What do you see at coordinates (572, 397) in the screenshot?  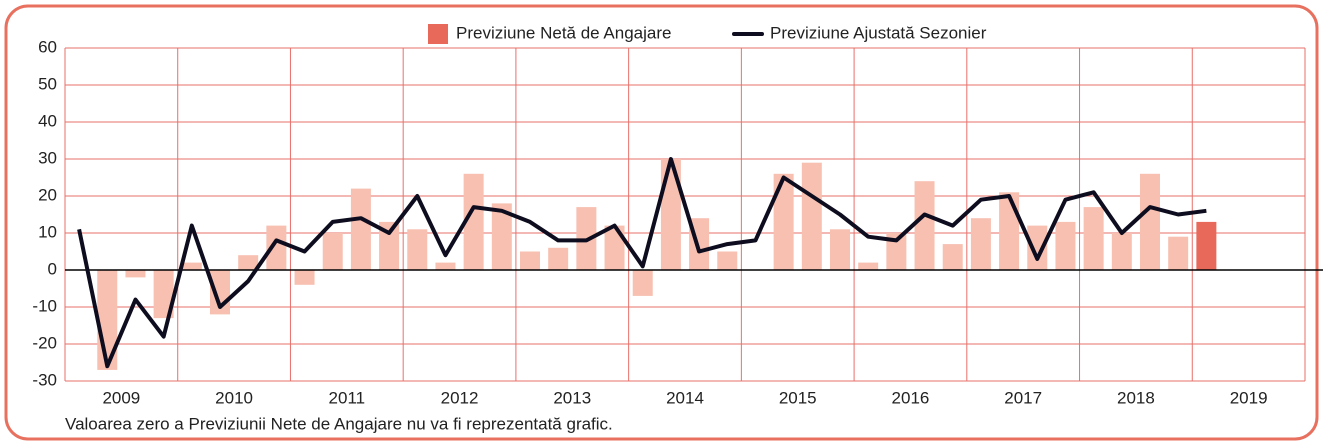 I see `x-tick-label: 2013` at bounding box center [572, 397].